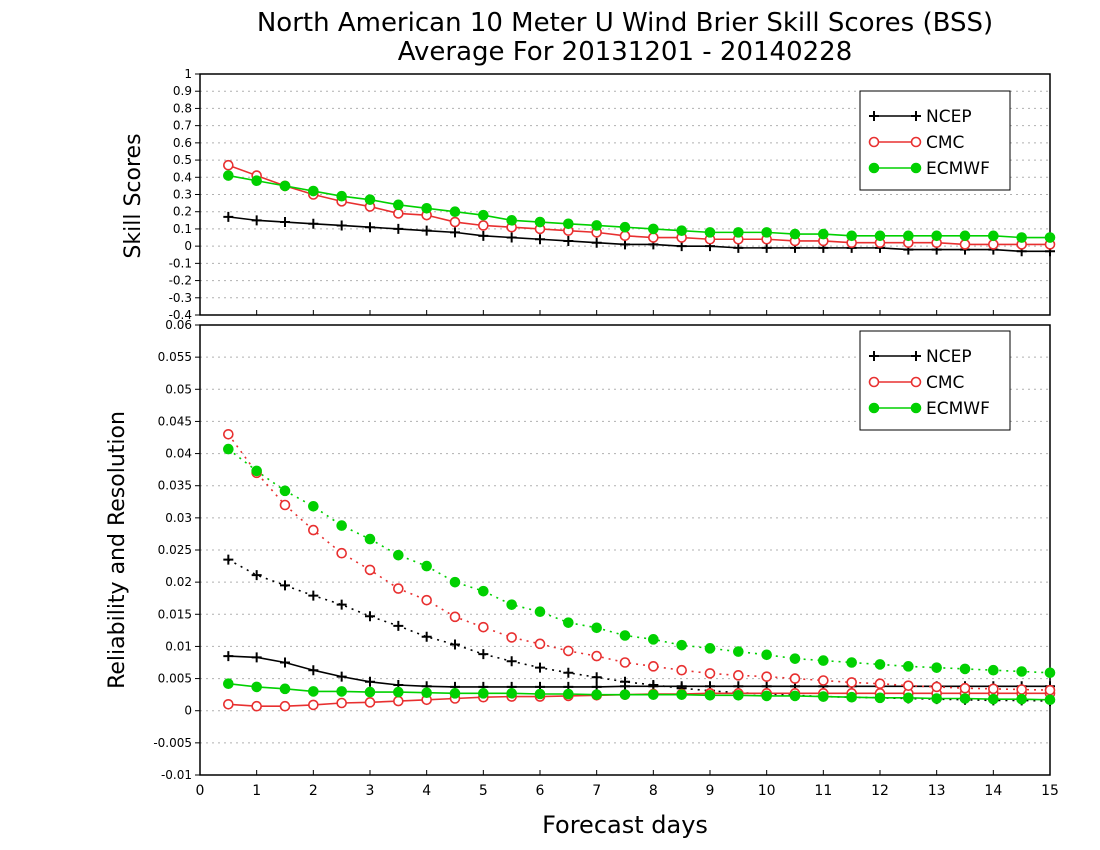 Image resolution: width=1100 pixels, height=850 pixels. Describe the element at coordinates (182, 195) in the screenshot. I see `y-tick-label: 0.3` at that location.